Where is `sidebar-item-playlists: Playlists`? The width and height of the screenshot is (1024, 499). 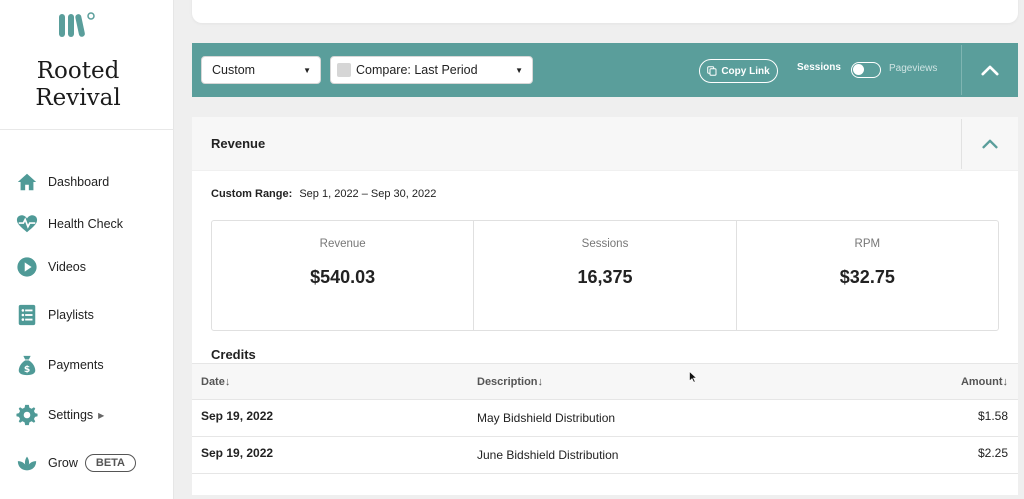
sidebar-item-playlists: Playlists is located at coordinates (55, 315).